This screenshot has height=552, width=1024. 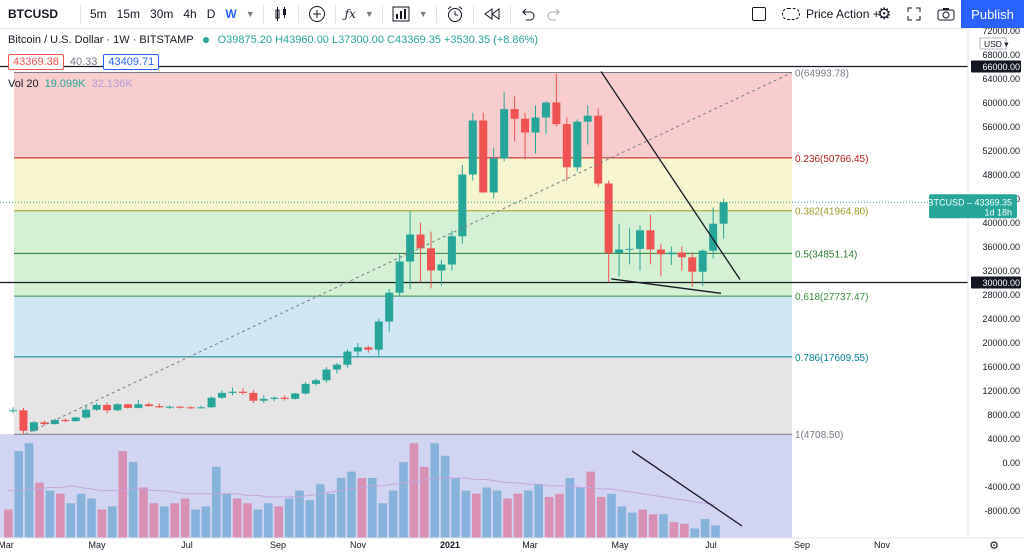 What do you see at coordinates (554, 14) in the screenshot?
I see `redo-icon` at bounding box center [554, 14].